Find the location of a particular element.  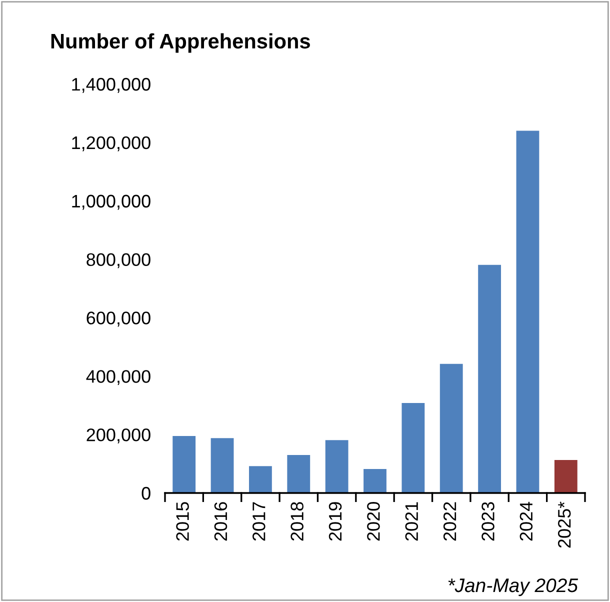

x-tick-label: 2022 is located at coordinates (449, 521).